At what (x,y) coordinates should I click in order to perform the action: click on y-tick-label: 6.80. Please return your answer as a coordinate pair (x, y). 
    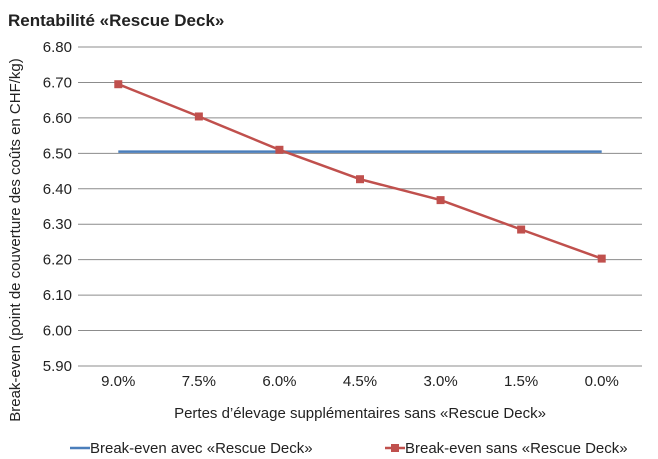
    Looking at the image, I should click on (57, 47).